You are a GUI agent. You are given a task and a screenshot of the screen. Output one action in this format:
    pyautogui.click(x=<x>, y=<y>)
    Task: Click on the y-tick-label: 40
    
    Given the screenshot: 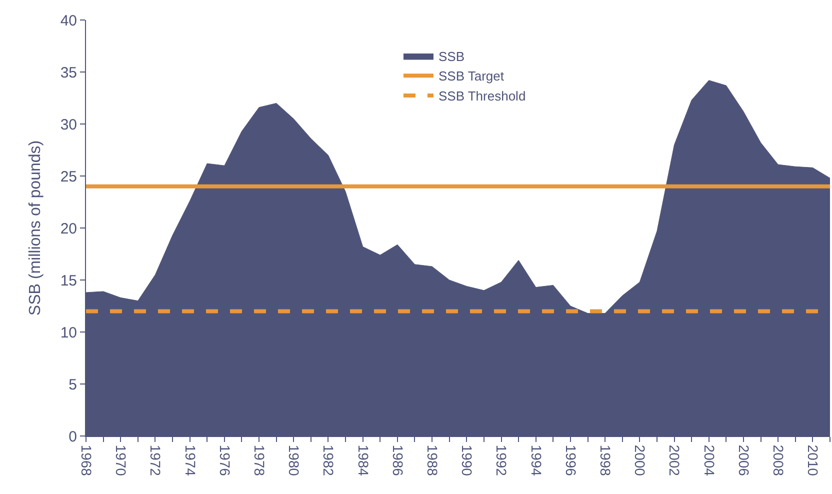 What is the action you would take?
    pyautogui.click(x=68, y=21)
    